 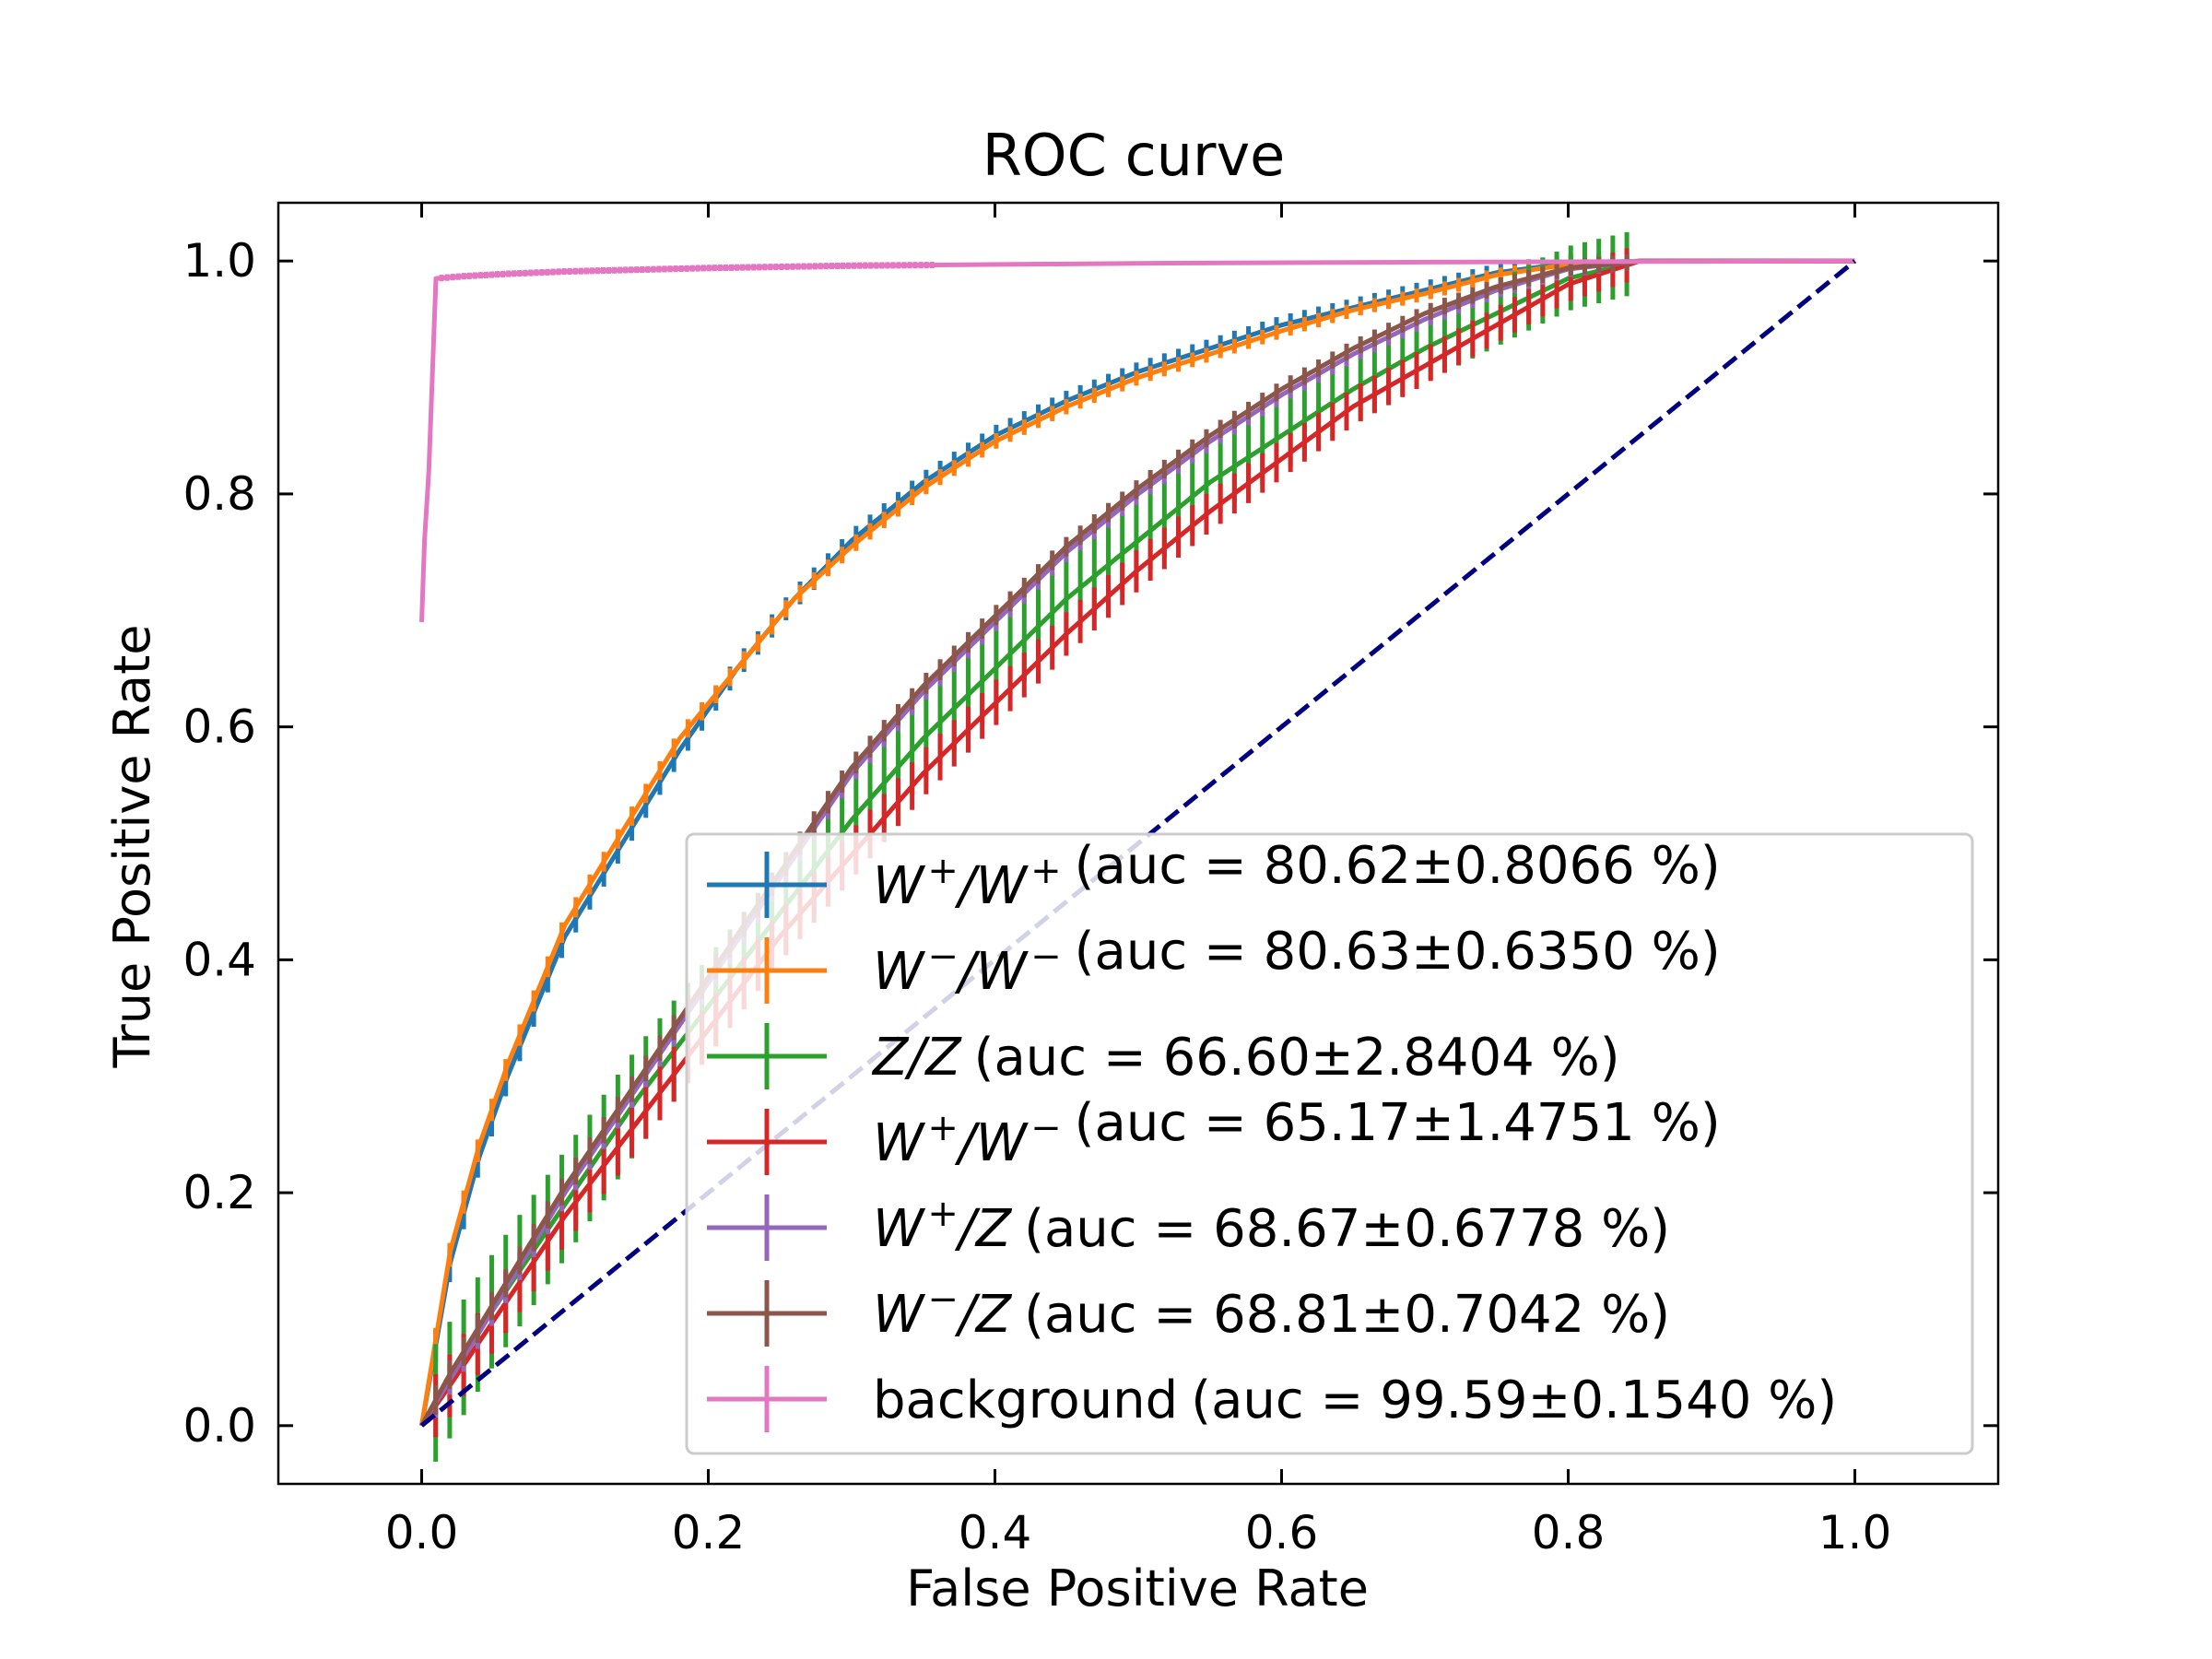 What do you see at coordinates (1297, 876) in the screenshot?
I see `legend-label: W +/W + (auc = 80.62±0.8066 %)` at bounding box center [1297, 876].